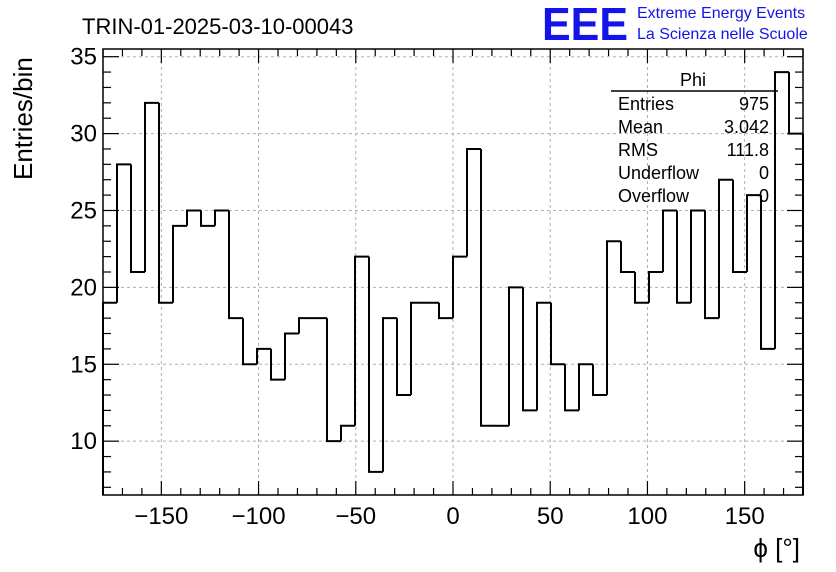  What do you see at coordinates (647, 516) in the screenshot?
I see `x-tick-label: 100` at bounding box center [647, 516].